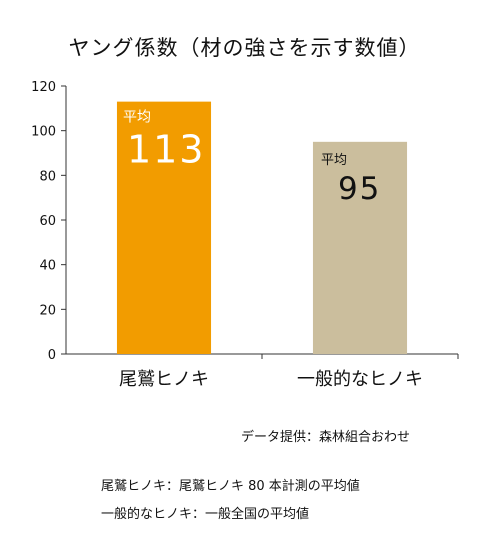 The width and height of the screenshot is (489, 557). Describe the element at coordinates (52, 355) in the screenshot. I see `y-tick-label: 0` at that location.